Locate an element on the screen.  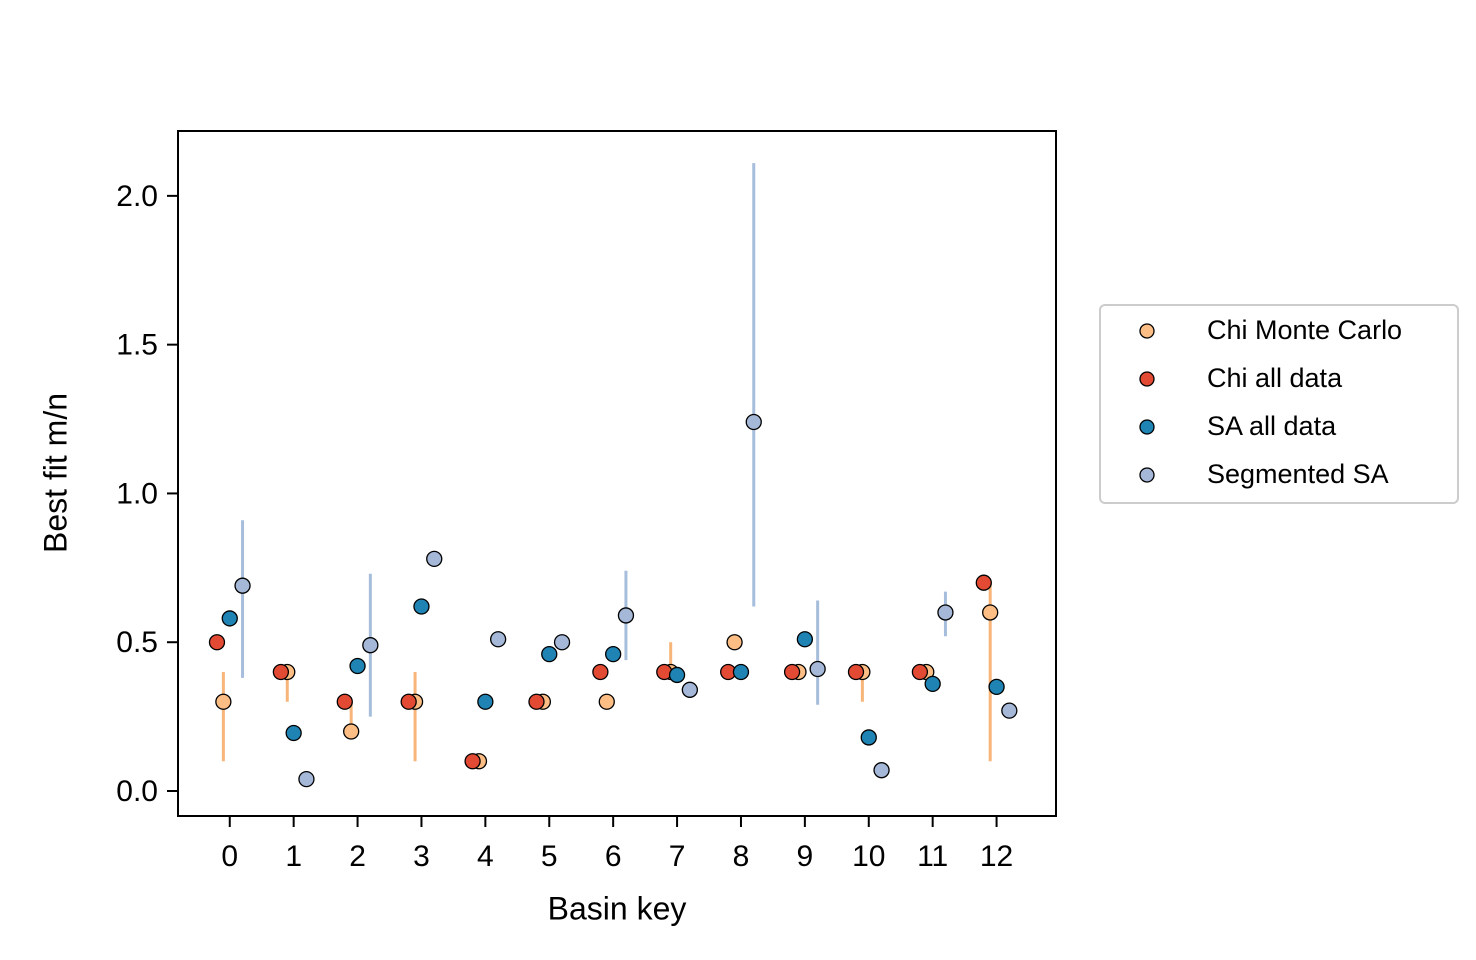
legend-label: Chi all data is located at coordinates (1275, 378).